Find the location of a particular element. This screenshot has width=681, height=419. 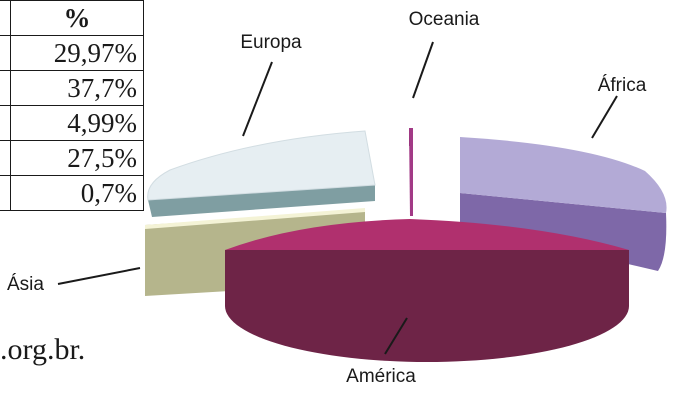

slice-oceania is located at coordinates (411, 172).